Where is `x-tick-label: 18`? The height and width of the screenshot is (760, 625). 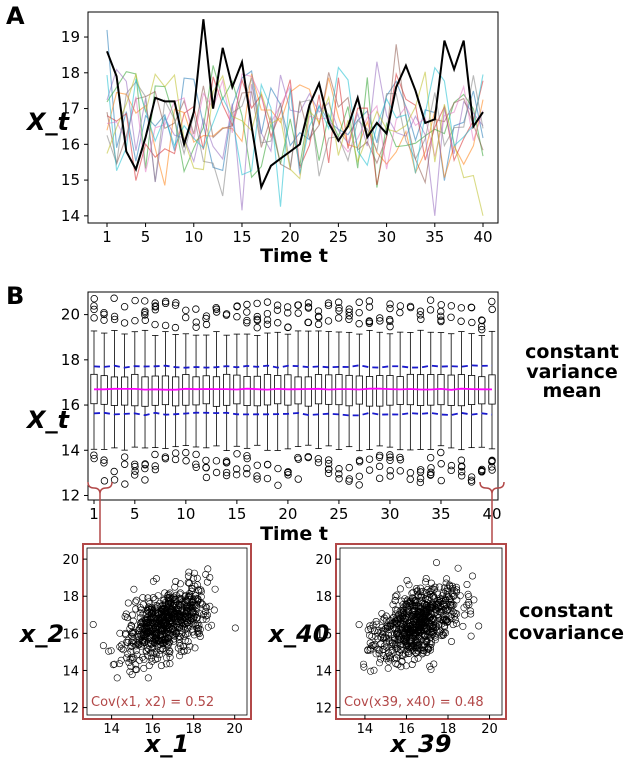
x-tick-label: 18 is located at coordinates (448, 729).